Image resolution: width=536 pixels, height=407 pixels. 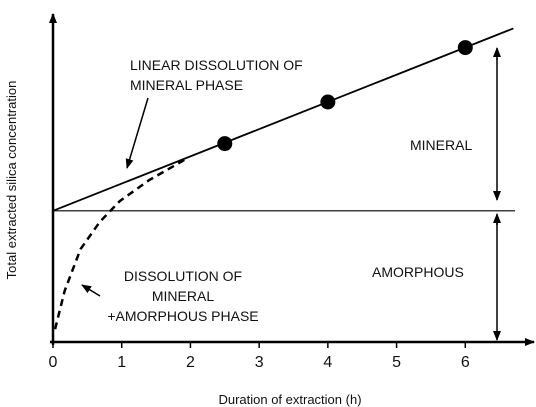 I want to click on line, so click(x=119, y=244).